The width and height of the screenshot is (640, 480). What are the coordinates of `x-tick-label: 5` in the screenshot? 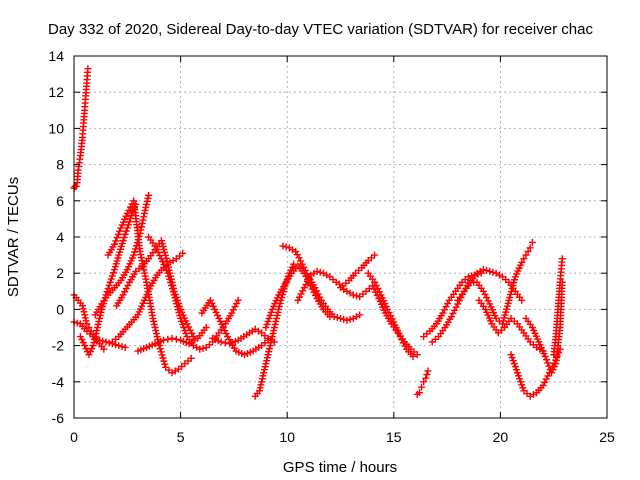 It's located at (181, 437).